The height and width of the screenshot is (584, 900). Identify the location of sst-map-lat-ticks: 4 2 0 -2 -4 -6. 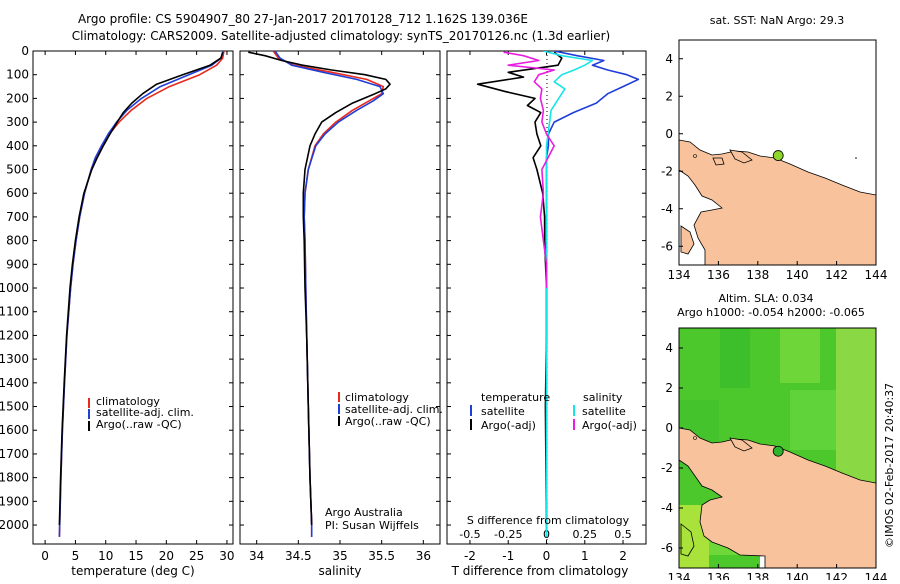
(672, 152).